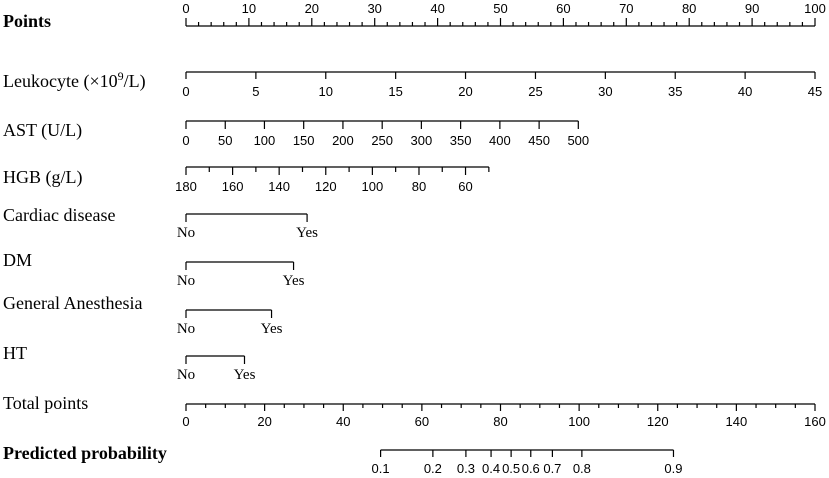 Image resolution: width=829 pixels, height=478 pixels. I want to click on variable-4-tick-label: No, so click(186, 281).